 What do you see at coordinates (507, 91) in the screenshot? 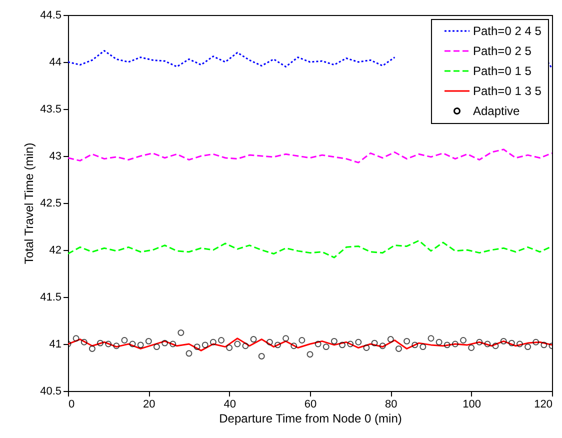
I see `legend-label: Path=0 1 3 5` at bounding box center [507, 91].